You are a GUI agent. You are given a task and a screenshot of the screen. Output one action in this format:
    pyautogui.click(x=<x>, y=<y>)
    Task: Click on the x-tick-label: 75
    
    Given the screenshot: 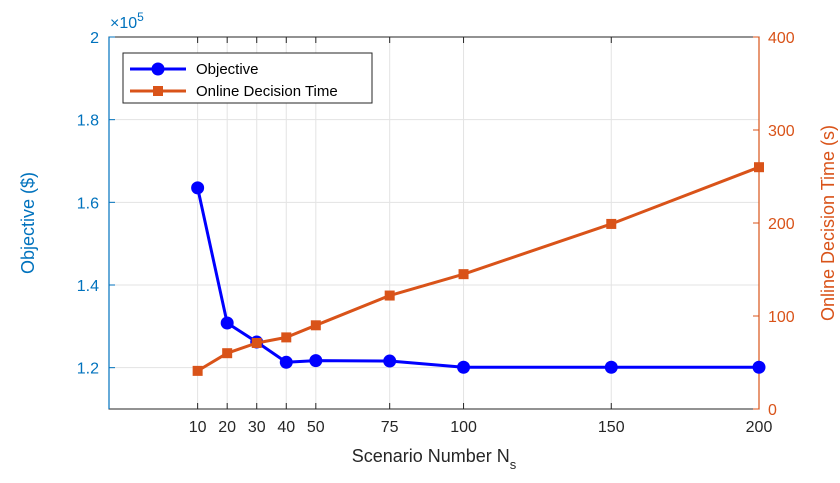 What is the action you would take?
    pyautogui.click(x=390, y=427)
    